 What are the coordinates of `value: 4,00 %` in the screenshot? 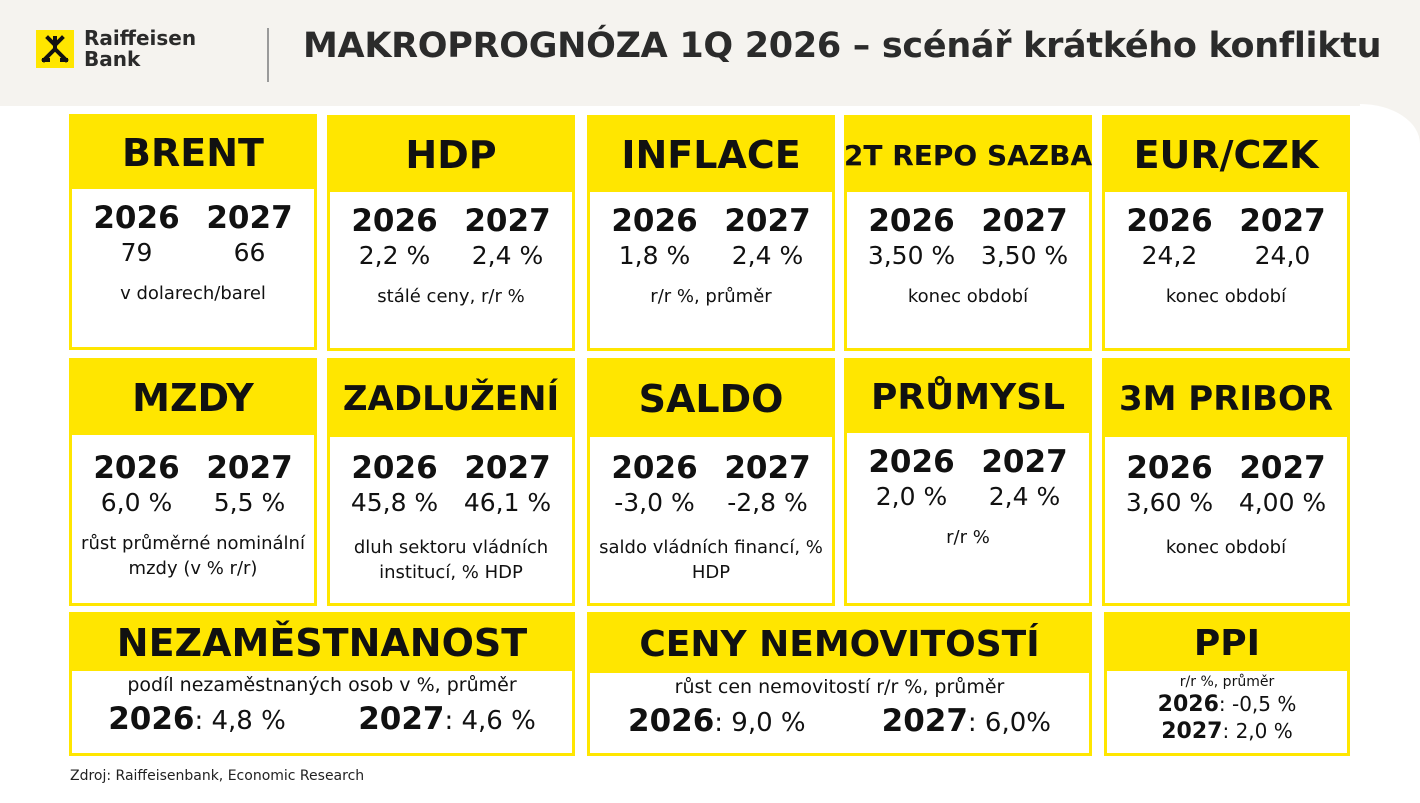 It's located at (1282, 502).